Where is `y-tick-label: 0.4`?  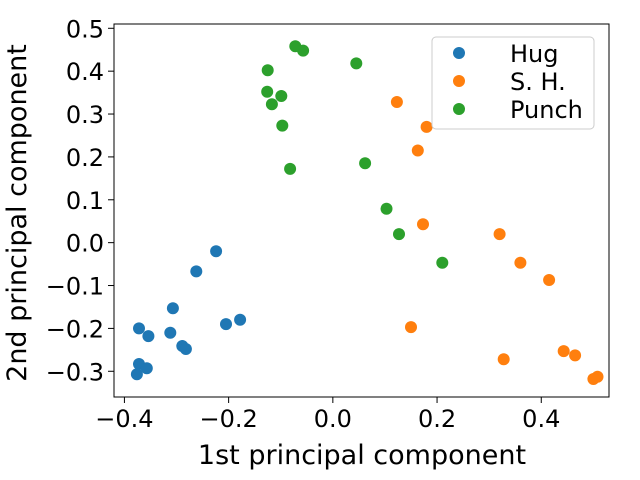
y-tick-label: 0.4 is located at coordinates (85, 72).